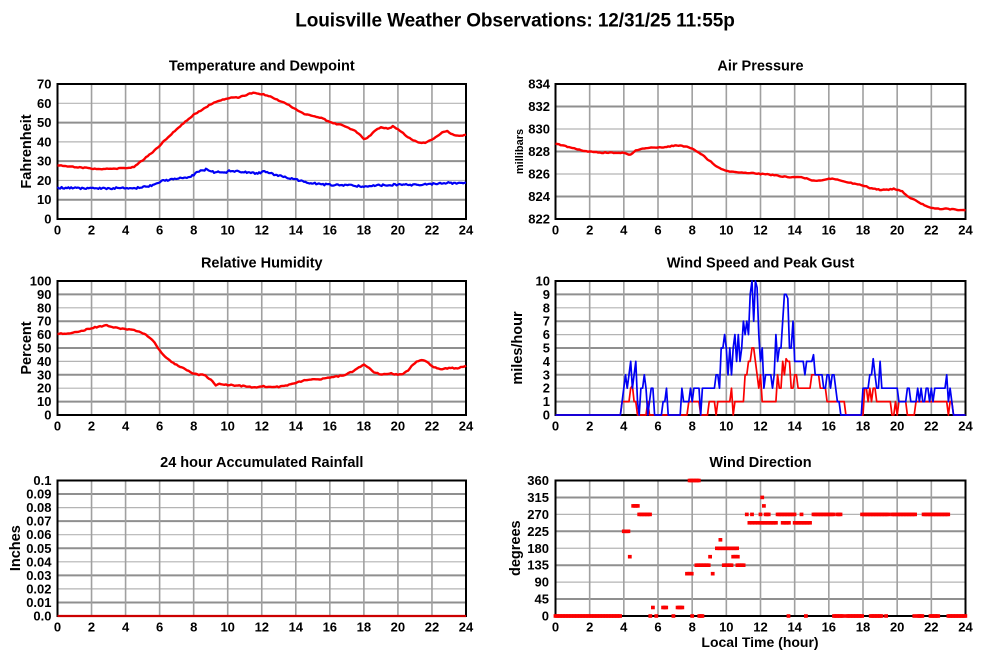 This screenshot has height=665, width=1000. I want to click on svg-text: 9, so click(546, 294).